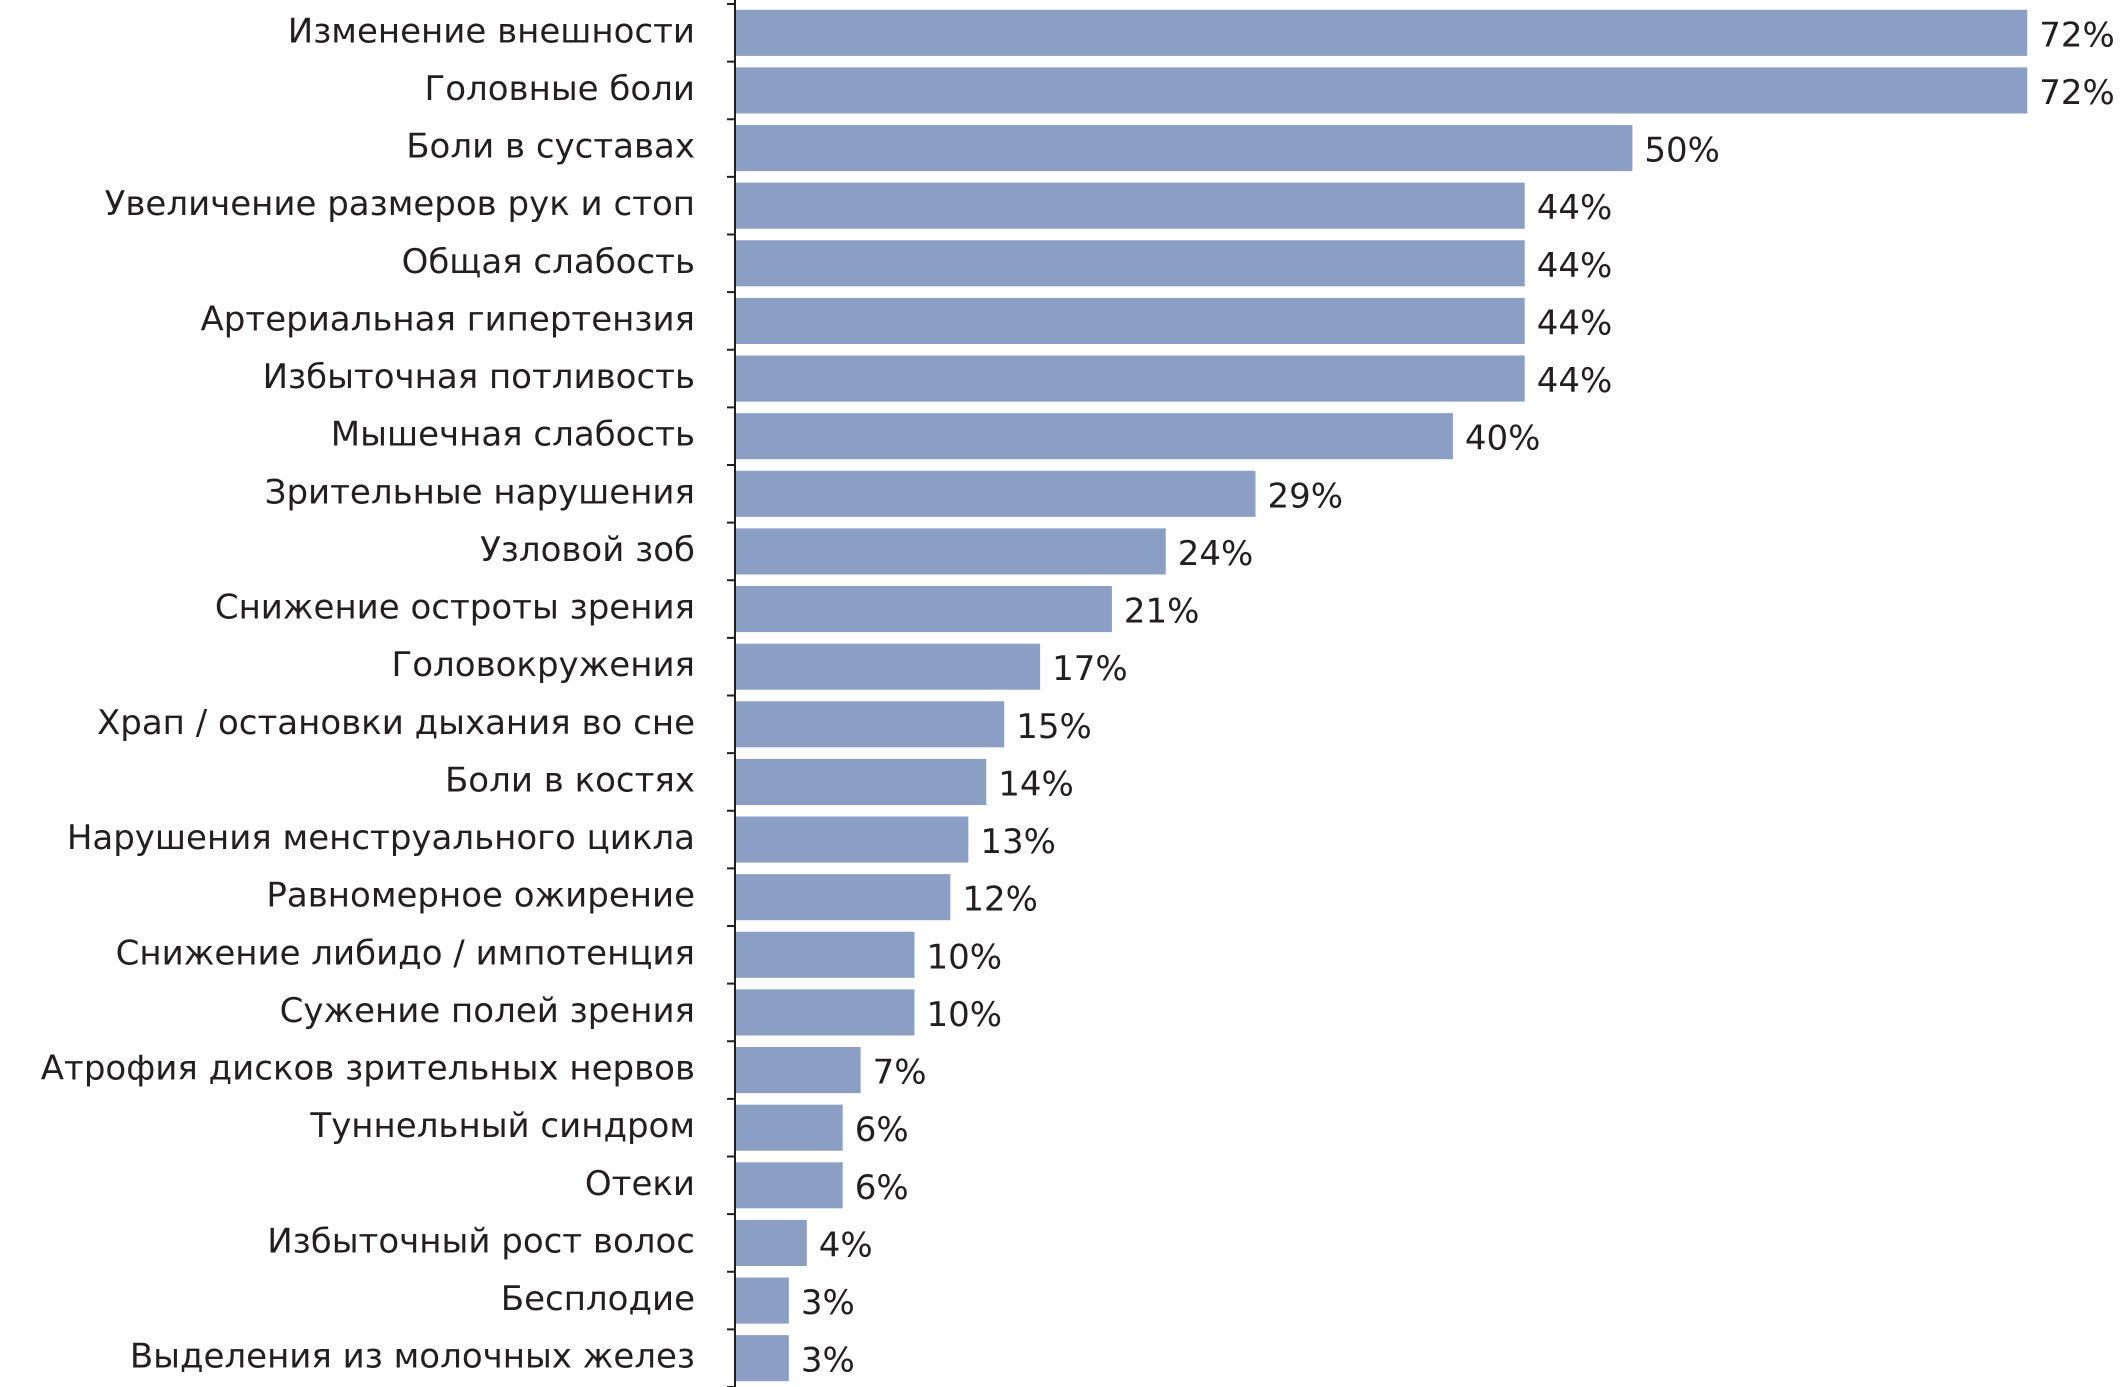 The image size is (2126, 1387). What do you see at coordinates (487, 1011) in the screenshot?
I see `category-label: Сужение полей зрения` at bounding box center [487, 1011].